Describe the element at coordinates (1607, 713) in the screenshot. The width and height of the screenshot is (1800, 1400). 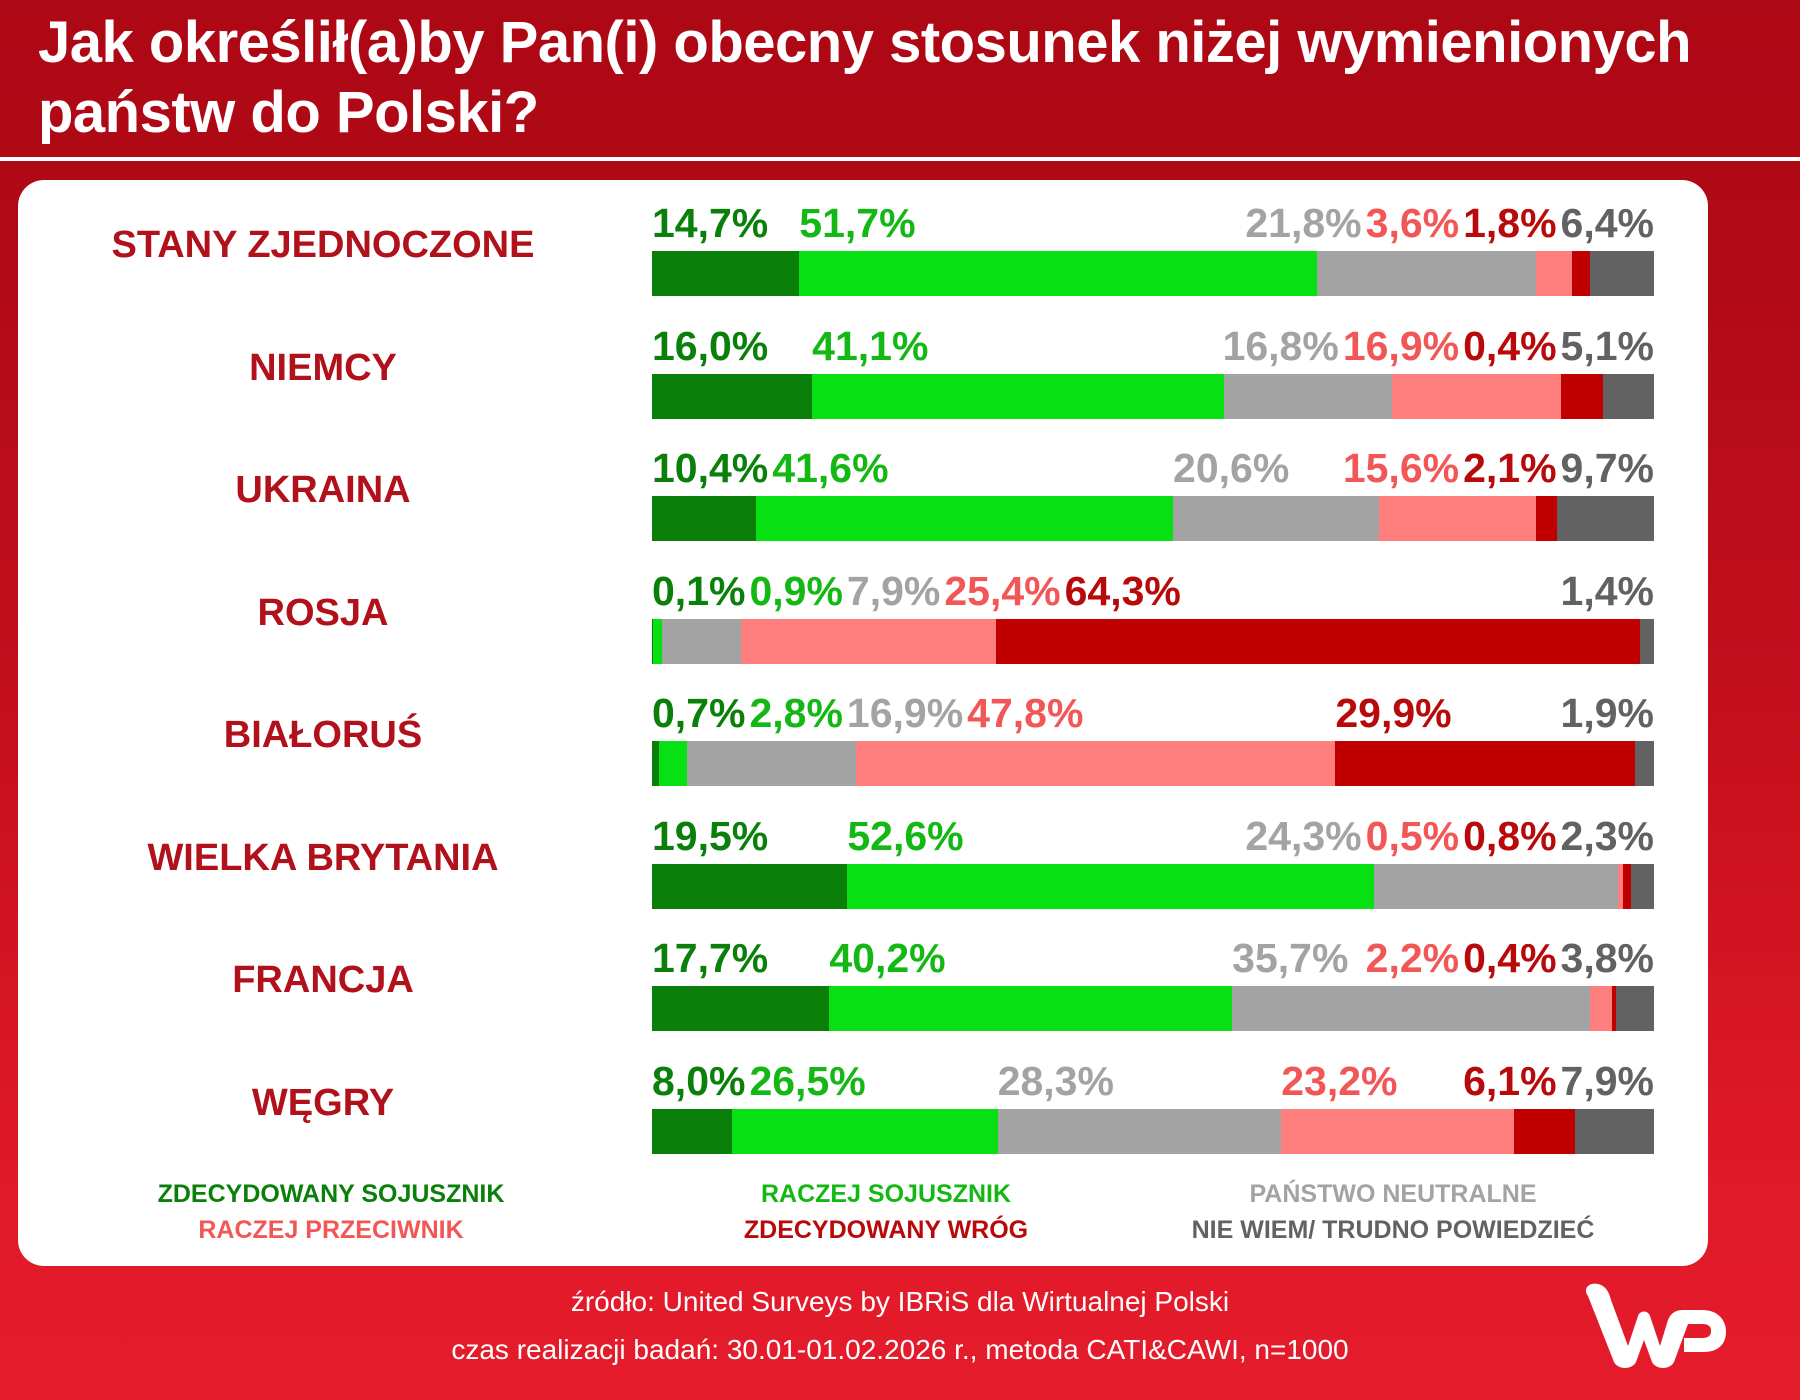
I see `value-label-nie-wiem: 1,9%` at that location.